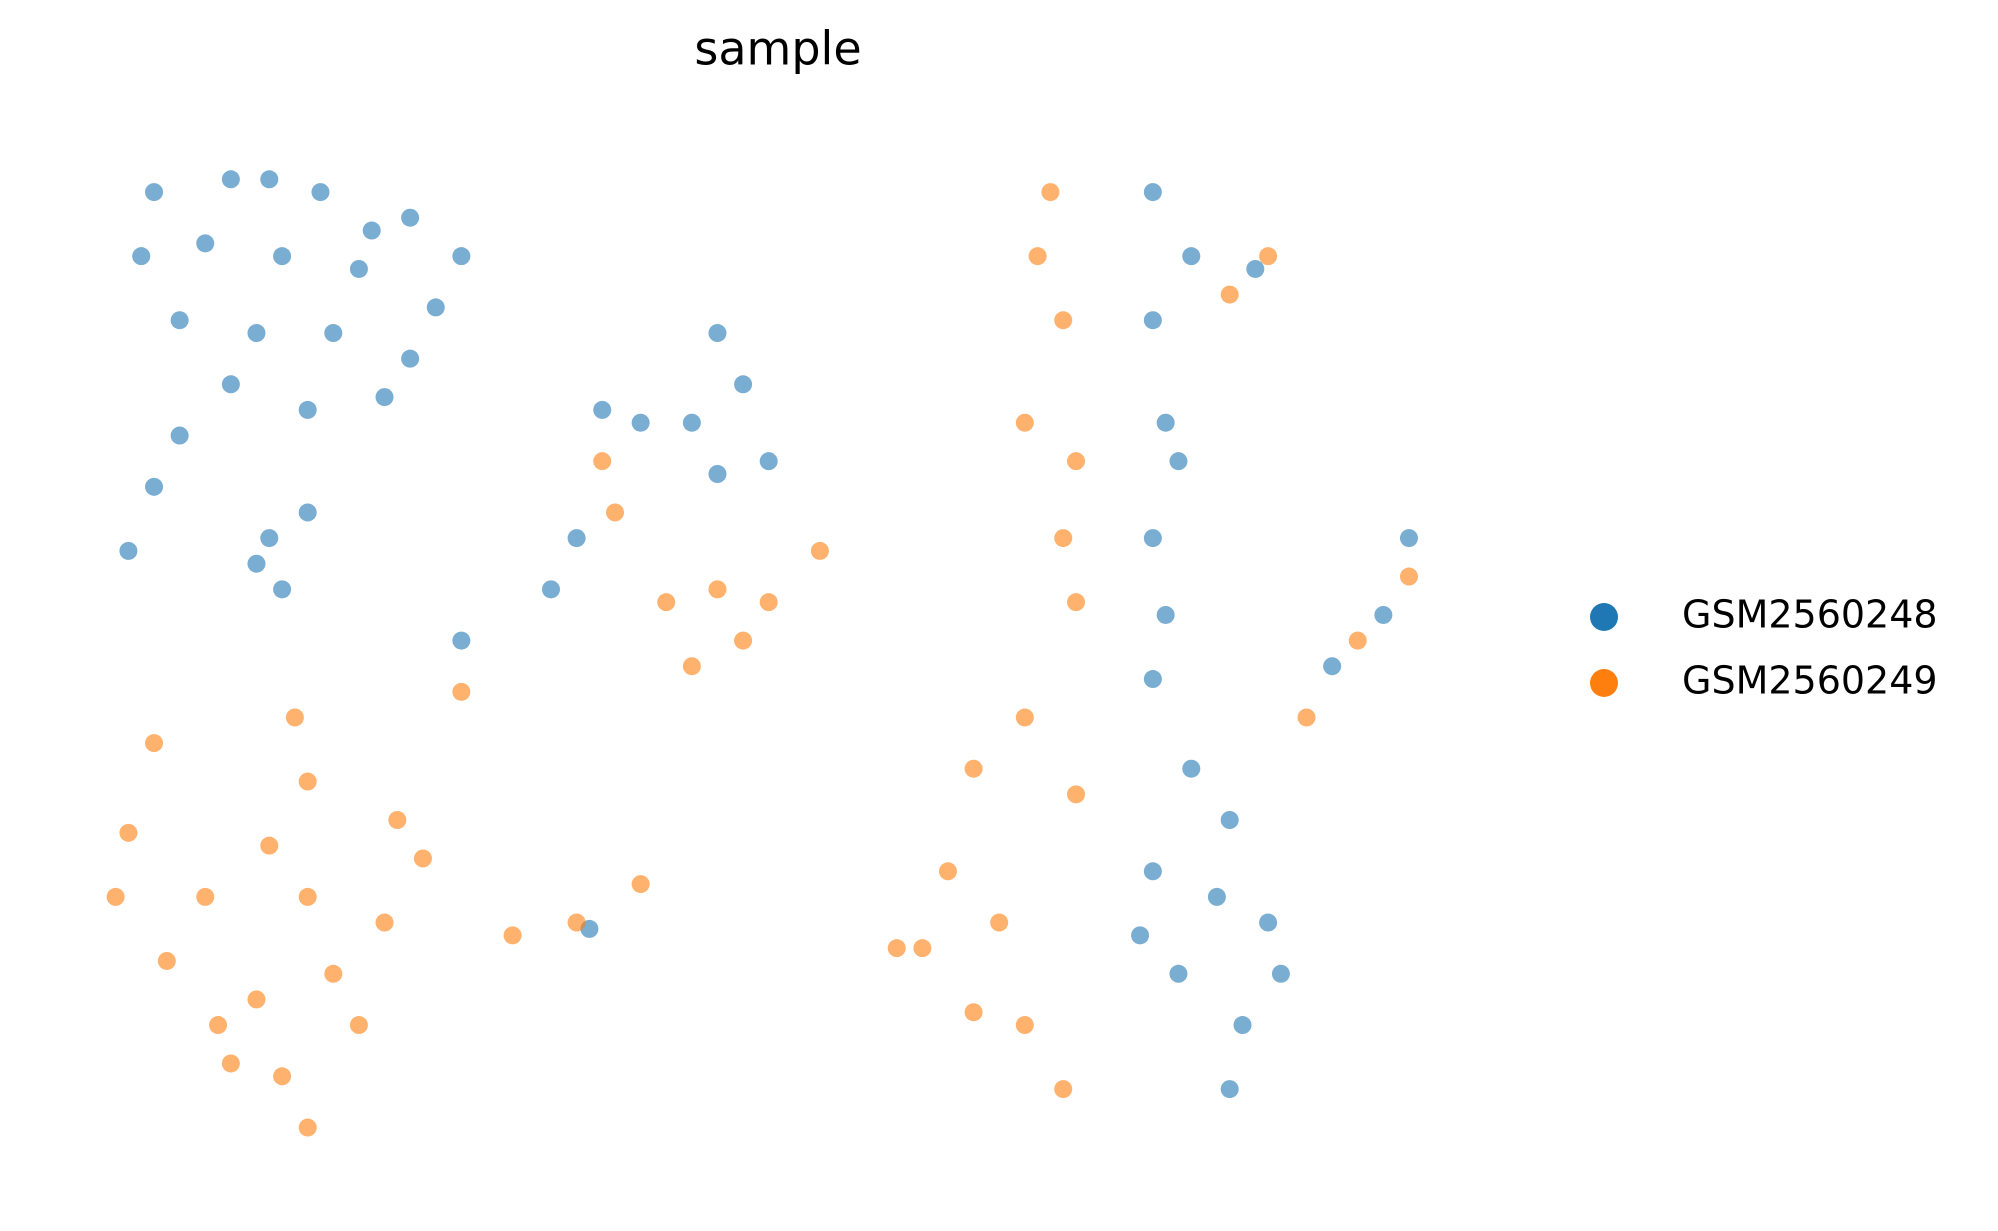 The width and height of the screenshot is (1998, 1231). What do you see at coordinates (1810, 615) in the screenshot?
I see `legend-label: GSM2560248` at bounding box center [1810, 615].